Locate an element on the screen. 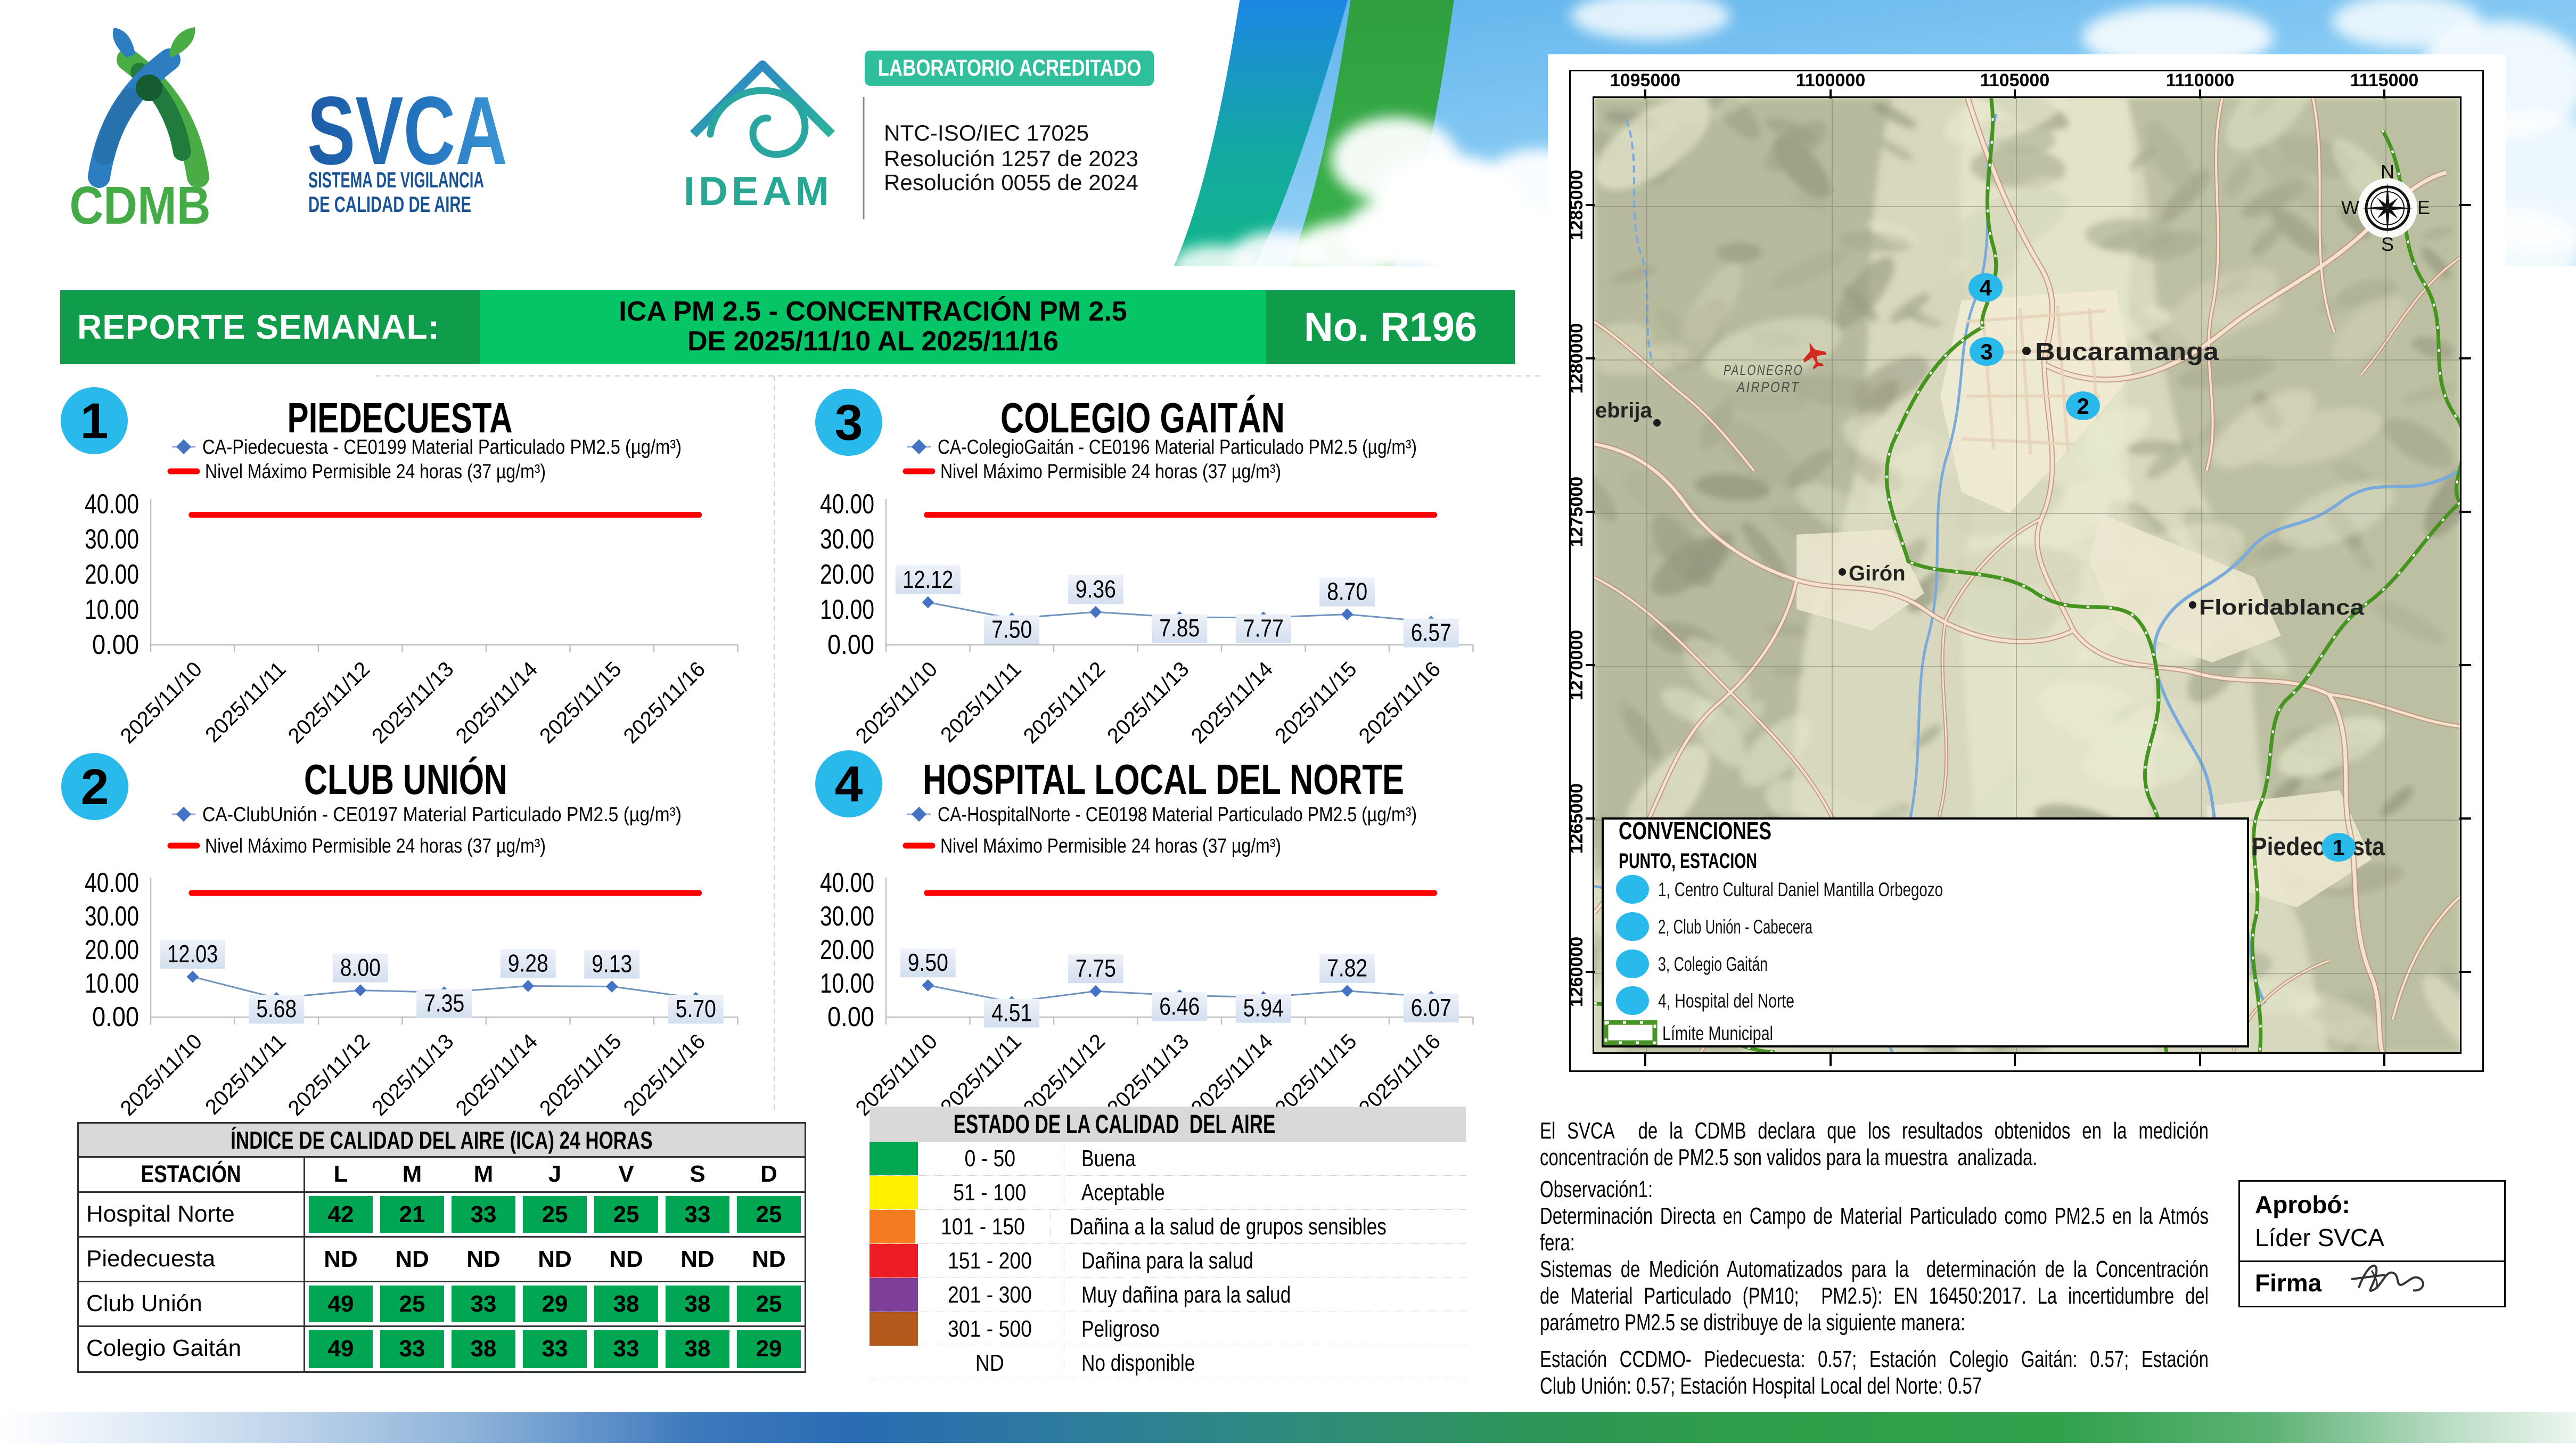 This screenshot has height=1449, width=2576. svg-text: 4.51 is located at coordinates (1011, 1013).